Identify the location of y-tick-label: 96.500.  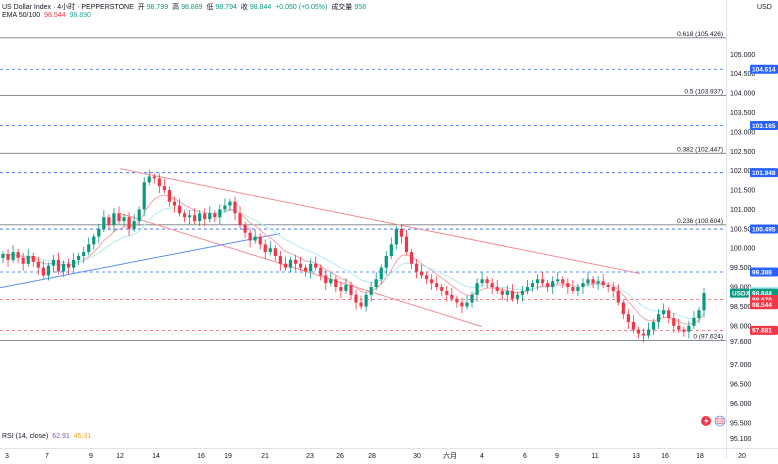
(741, 385).